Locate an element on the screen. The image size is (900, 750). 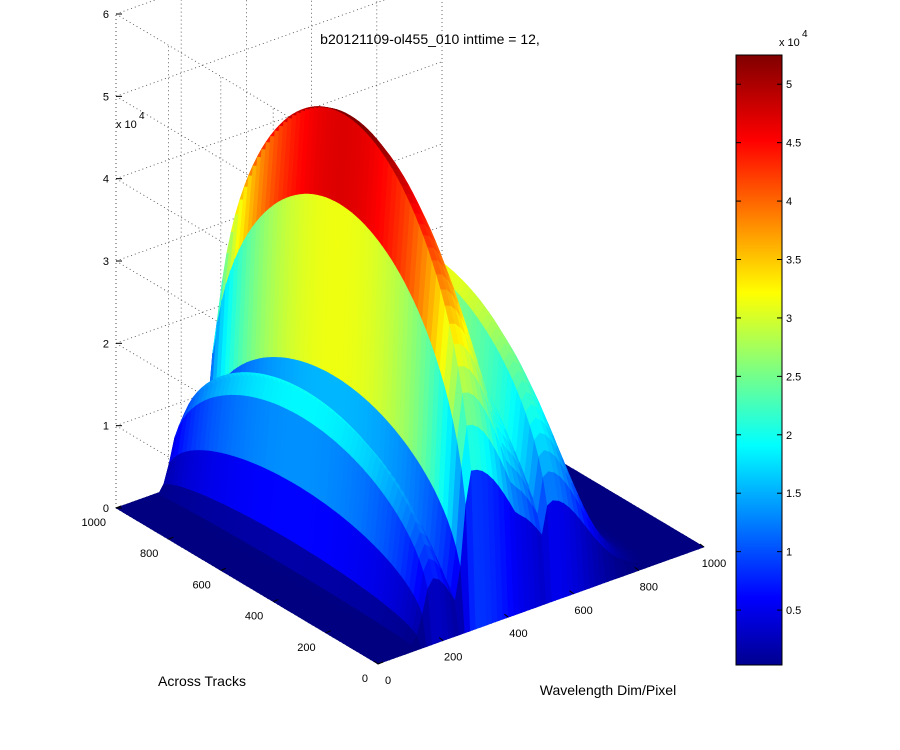
z-tick-label: 5 is located at coordinates (106, 97).